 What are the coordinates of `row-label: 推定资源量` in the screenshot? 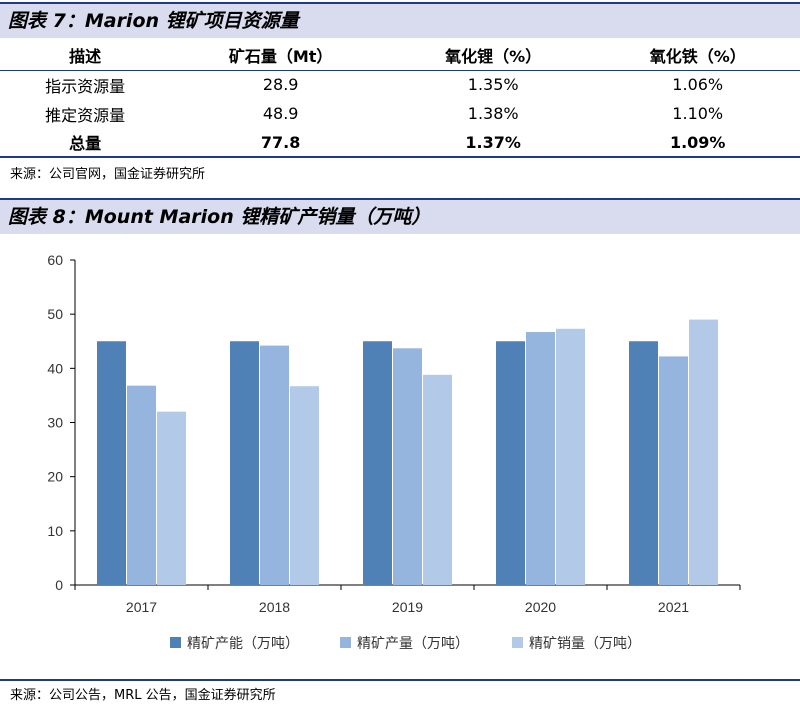 It's located at (85, 115).